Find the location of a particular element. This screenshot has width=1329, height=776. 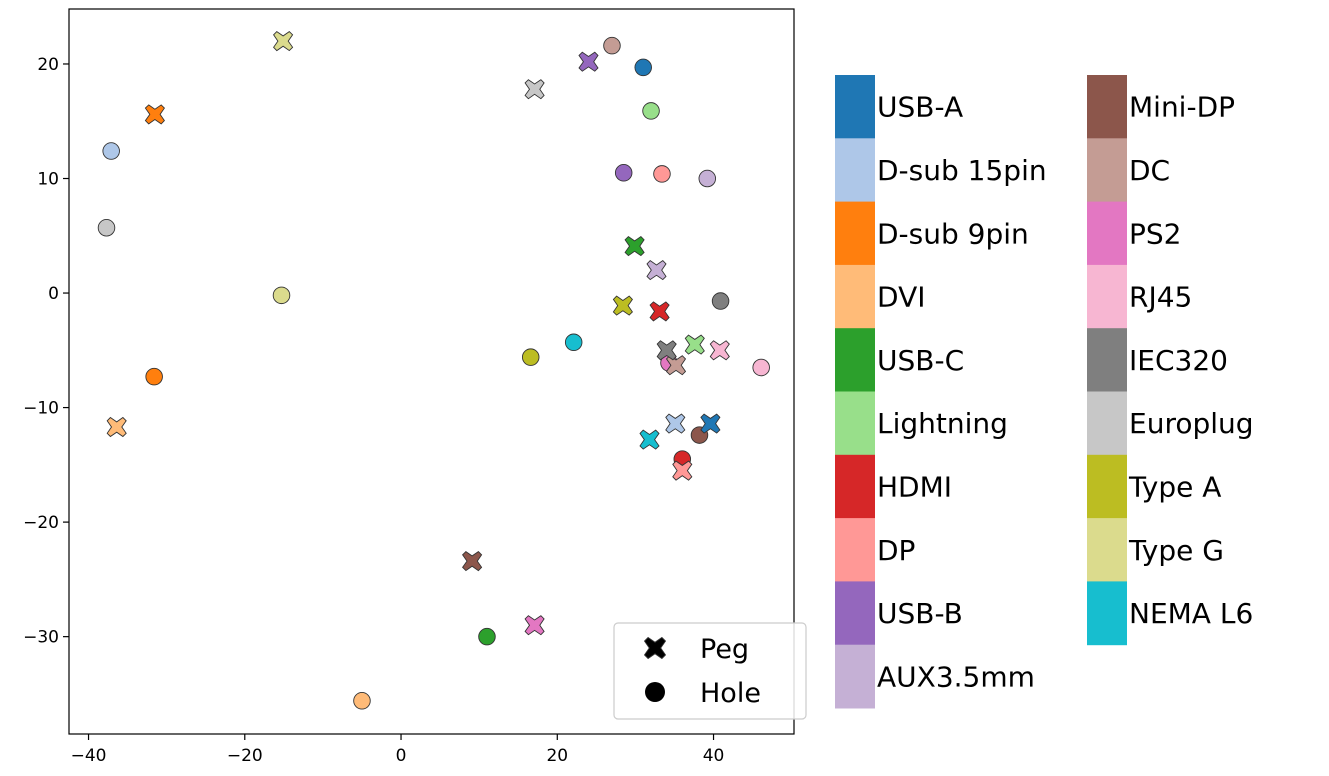

legend-label-ps2: PS2 is located at coordinates (1155, 233).